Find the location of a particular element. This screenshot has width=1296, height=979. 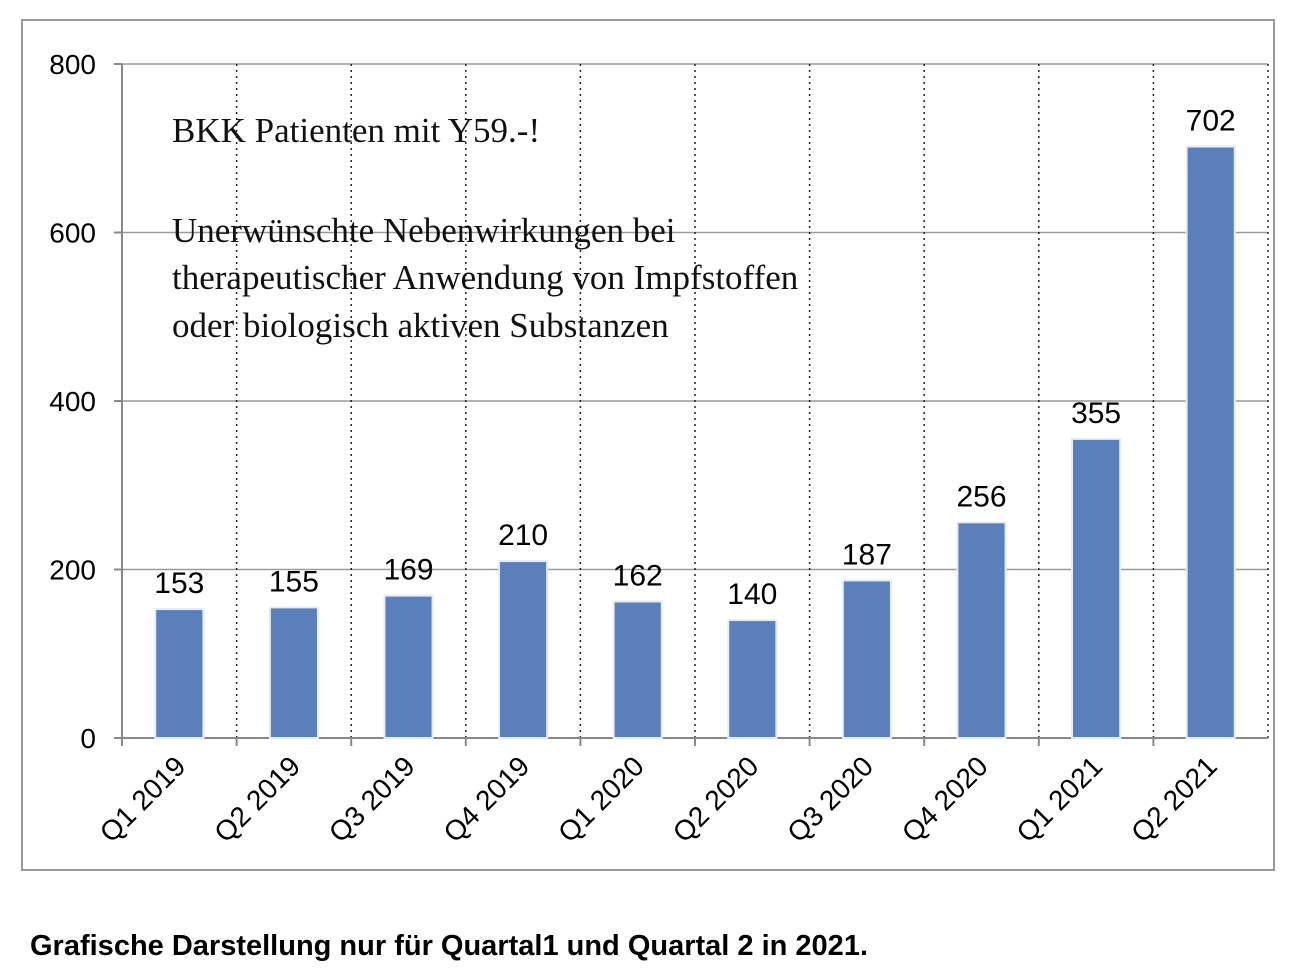

y-tick-label: 200 is located at coordinates (72, 570).